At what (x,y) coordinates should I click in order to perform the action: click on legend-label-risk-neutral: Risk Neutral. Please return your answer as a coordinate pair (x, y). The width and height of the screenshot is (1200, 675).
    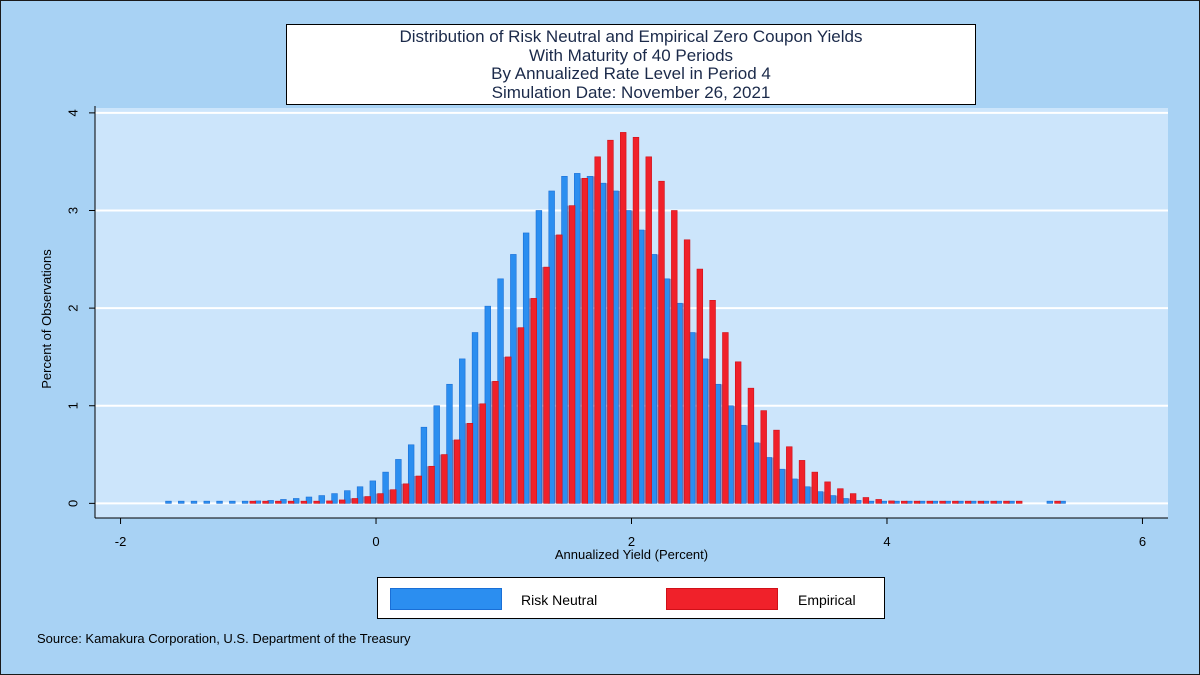
    Looking at the image, I should click on (559, 600).